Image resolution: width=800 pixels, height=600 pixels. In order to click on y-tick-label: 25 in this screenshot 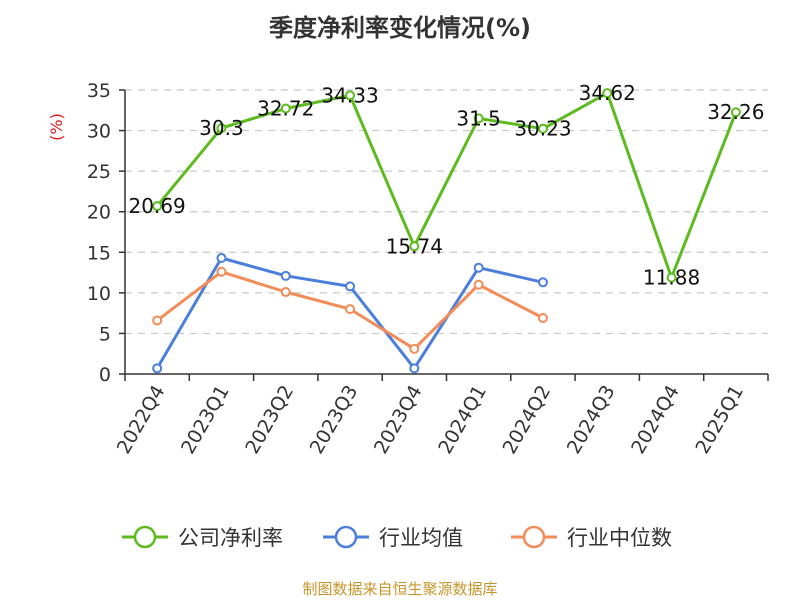, I will do `click(99, 172)`.